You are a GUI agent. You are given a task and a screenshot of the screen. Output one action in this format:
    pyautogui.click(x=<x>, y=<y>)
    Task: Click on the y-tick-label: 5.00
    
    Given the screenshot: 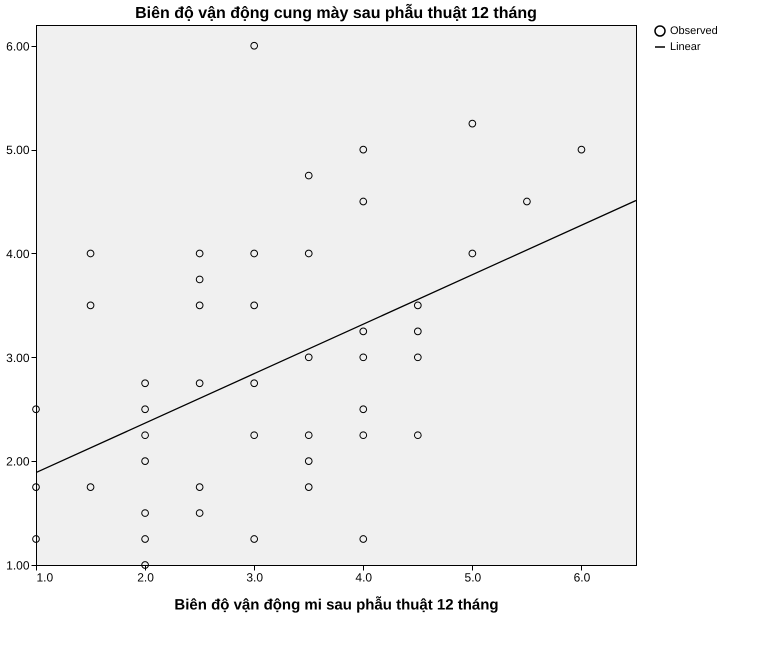 What is the action you would take?
    pyautogui.click(x=18, y=150)
    